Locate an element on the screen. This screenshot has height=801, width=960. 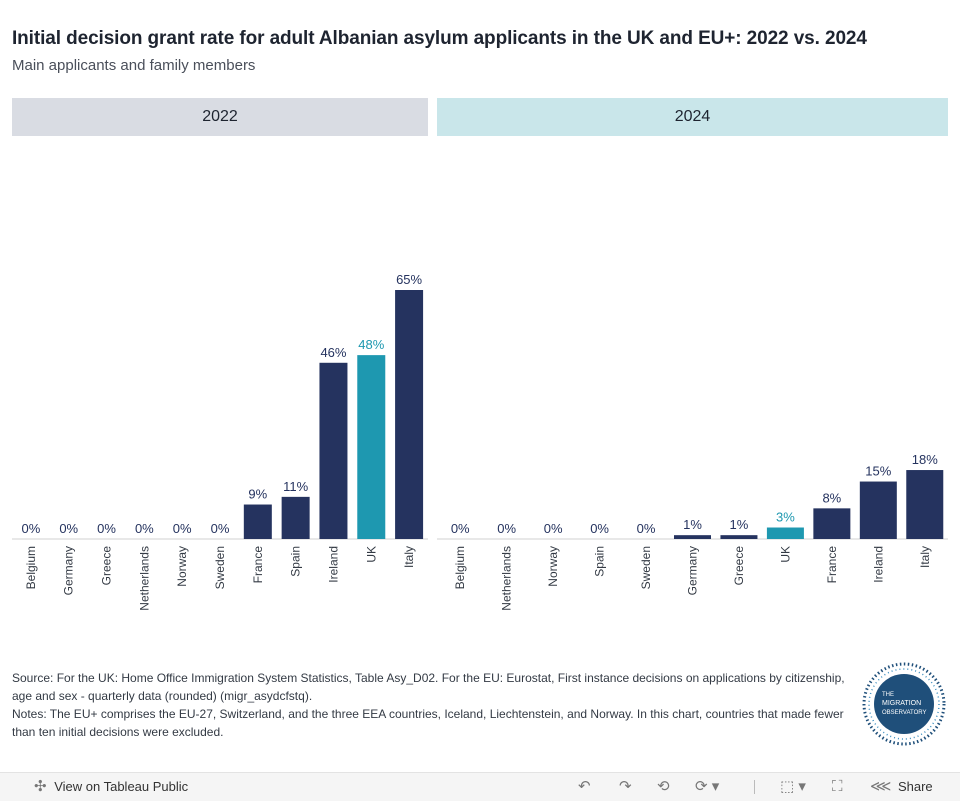
data-label-2022-uk: 48% is located at coordinates (371, 344).